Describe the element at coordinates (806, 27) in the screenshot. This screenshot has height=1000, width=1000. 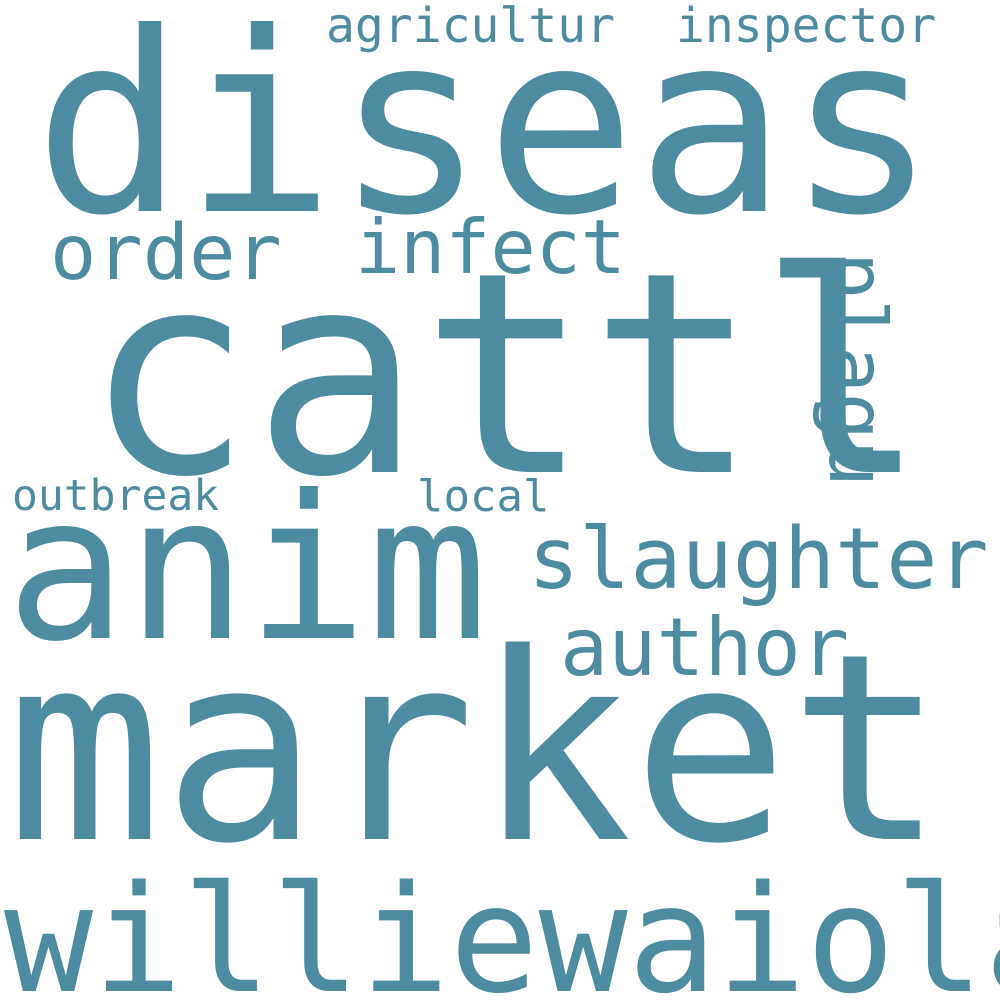
I see `word-inspector: inspector` at that location.